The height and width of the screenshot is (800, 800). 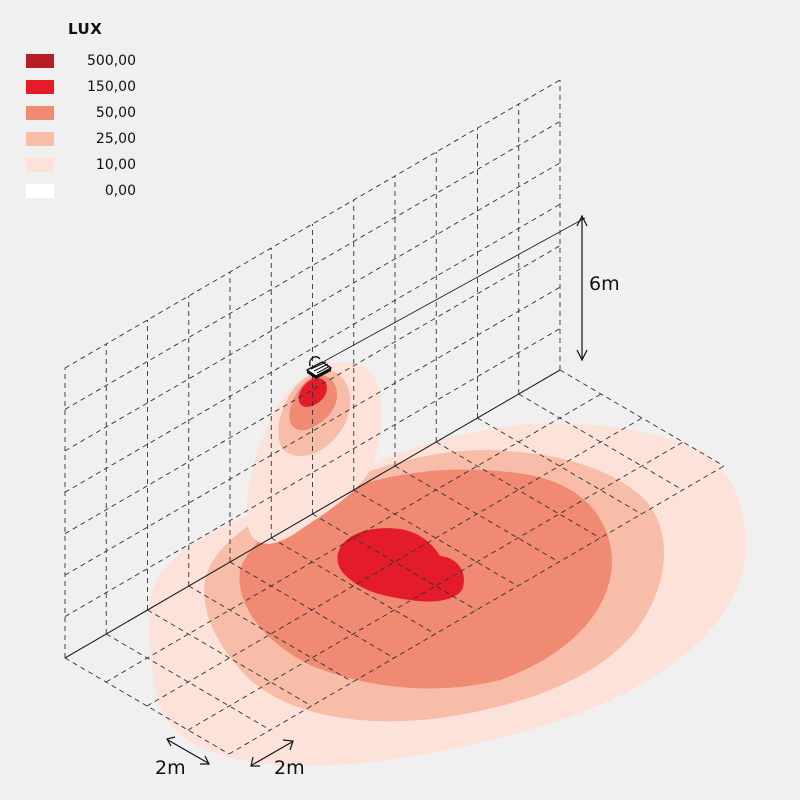 What do you see at coordinates (115, 113) in the screenshot?
I see `legend-value: 50,00` at bounding box center [115, 113].